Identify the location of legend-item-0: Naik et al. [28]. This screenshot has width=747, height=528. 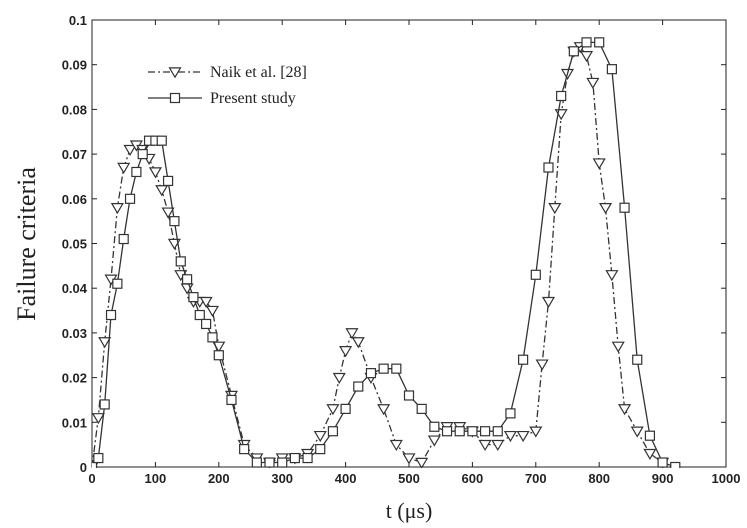
(227, 72).